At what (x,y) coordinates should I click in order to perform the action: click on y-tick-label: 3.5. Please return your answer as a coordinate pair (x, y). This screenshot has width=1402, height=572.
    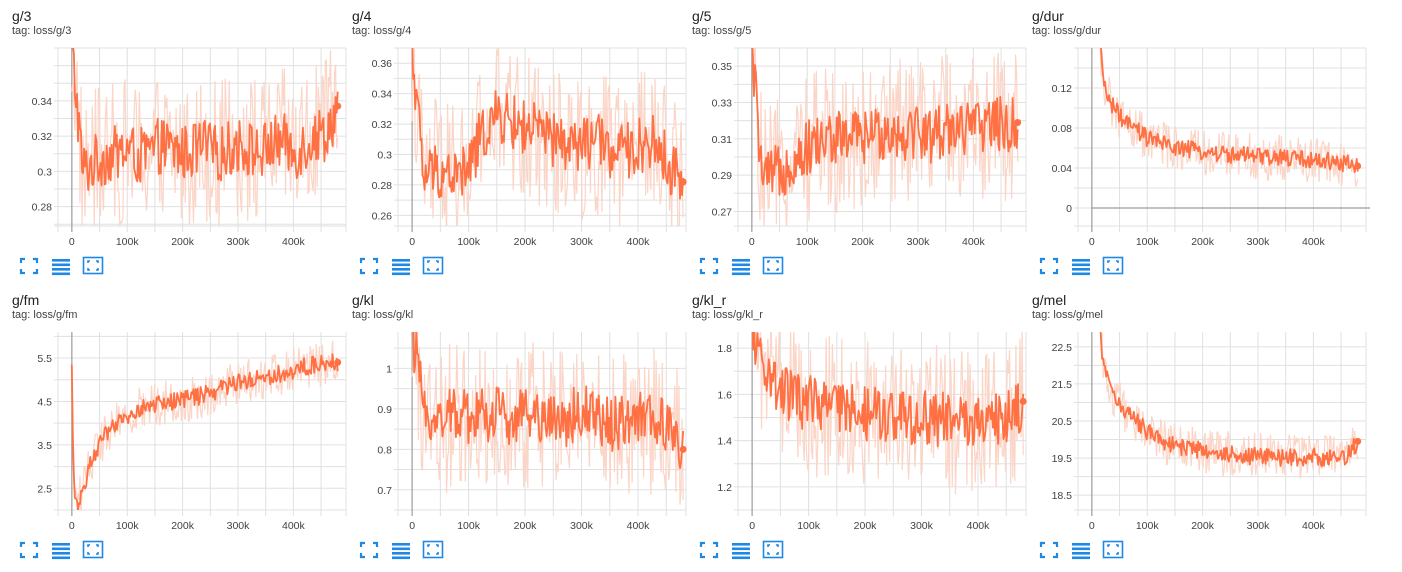
    Looking at the image, I should click on (44, 446).